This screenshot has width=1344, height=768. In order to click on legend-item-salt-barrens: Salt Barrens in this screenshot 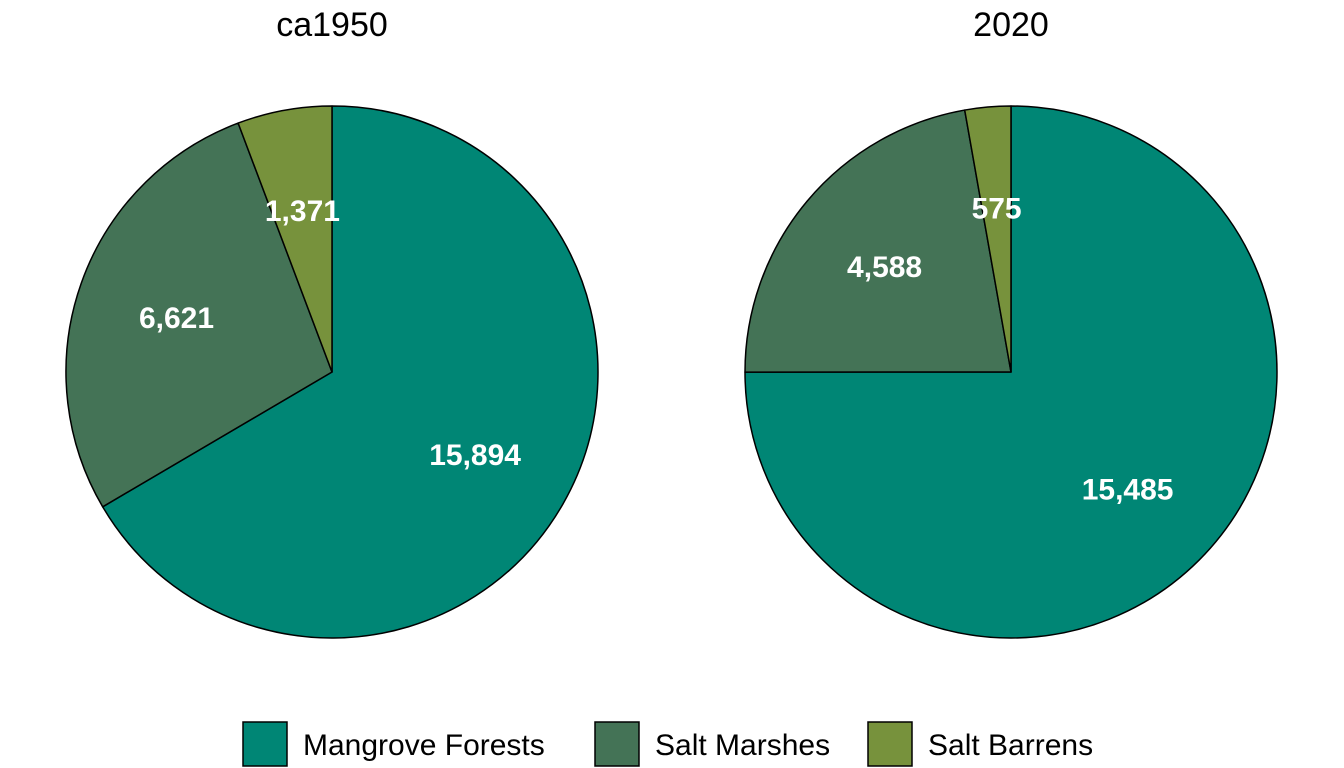, I will do `click(980, 744)`.